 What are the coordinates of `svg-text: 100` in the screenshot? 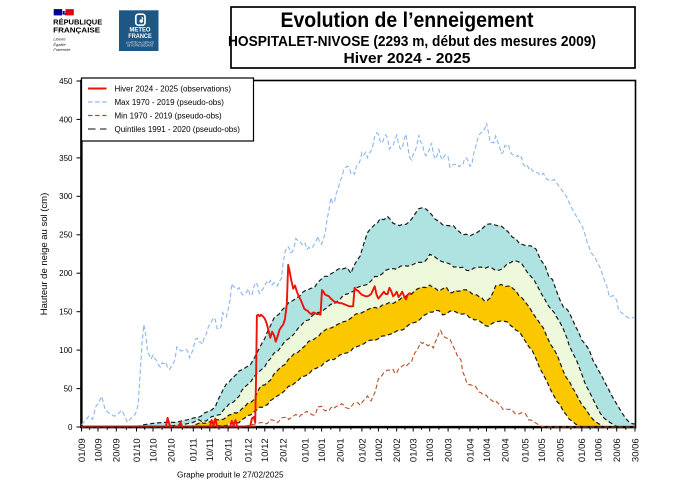 It's located at (66, 350).